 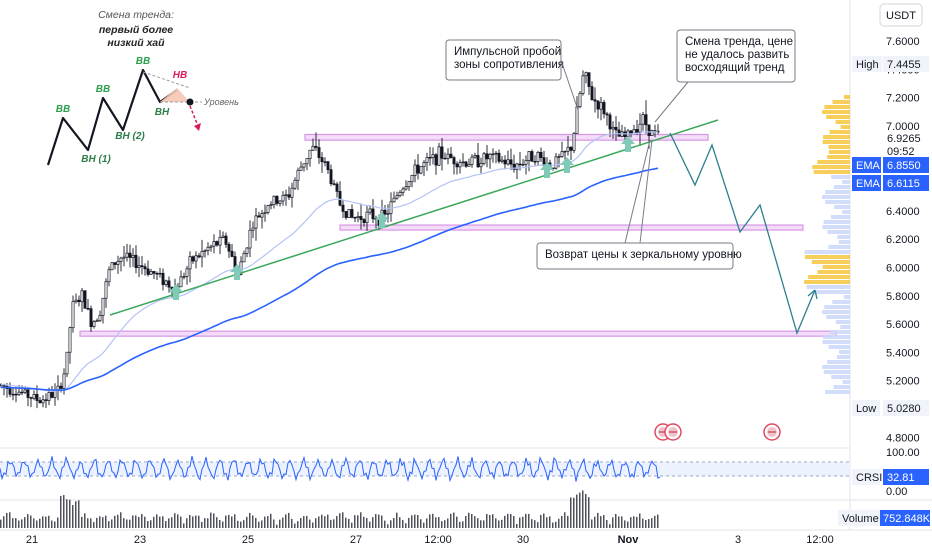 I want to click on y-tick-label: 6.0000, so click(x=903, y=269).